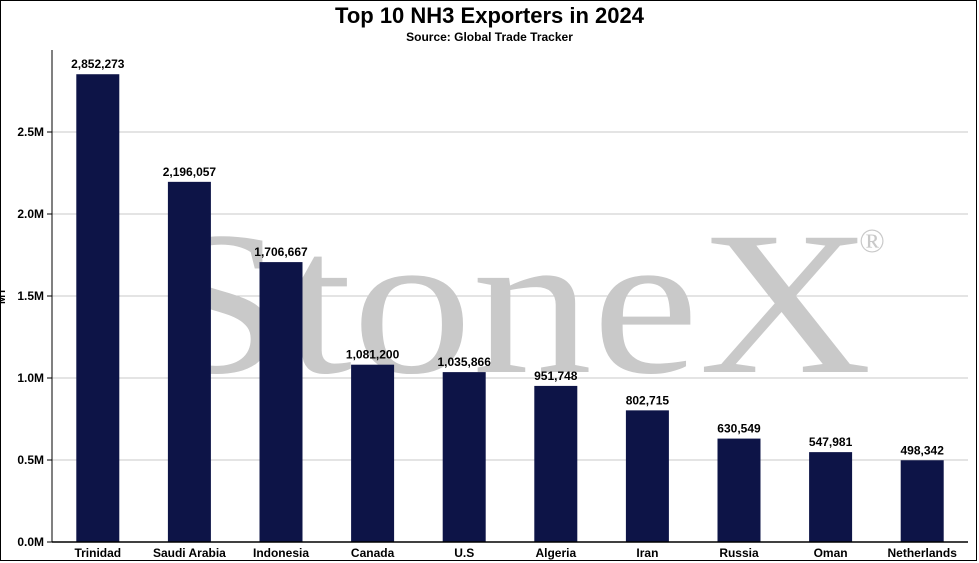  Describe the element at coordinates (190, 172) in the screenshot. I see `data-label: 2,196,057` at that location.